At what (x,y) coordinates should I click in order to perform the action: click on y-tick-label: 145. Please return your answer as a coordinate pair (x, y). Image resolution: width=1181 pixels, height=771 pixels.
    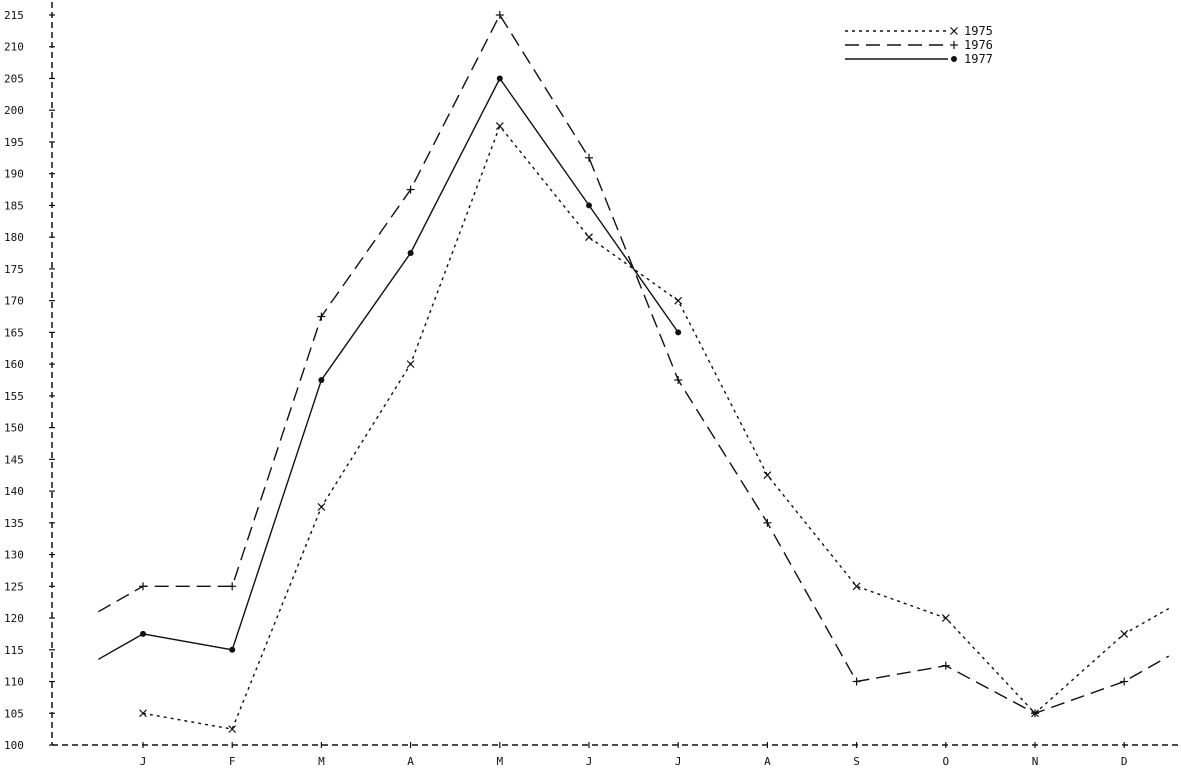
    Looking at the image, I should click on (14, 459).